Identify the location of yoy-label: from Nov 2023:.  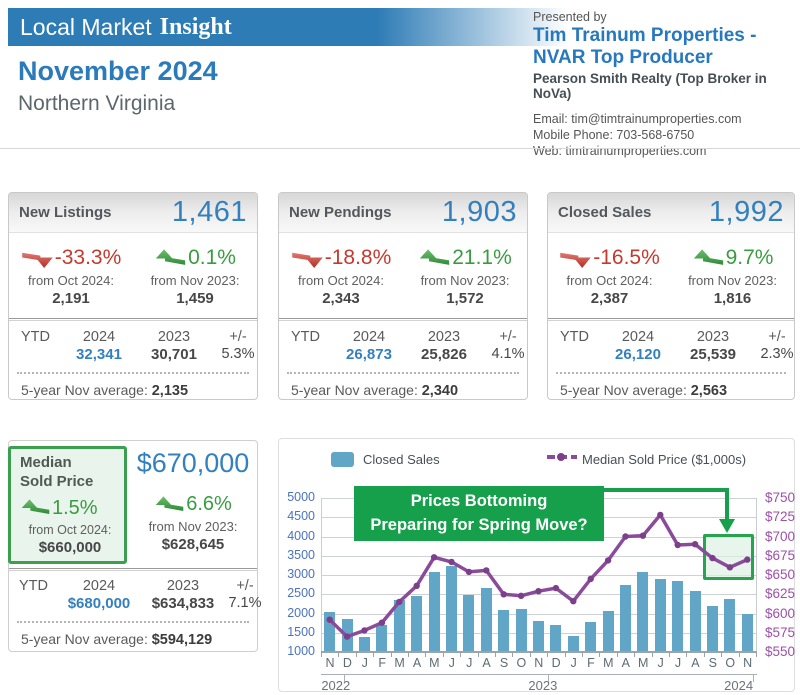
(732, 280).